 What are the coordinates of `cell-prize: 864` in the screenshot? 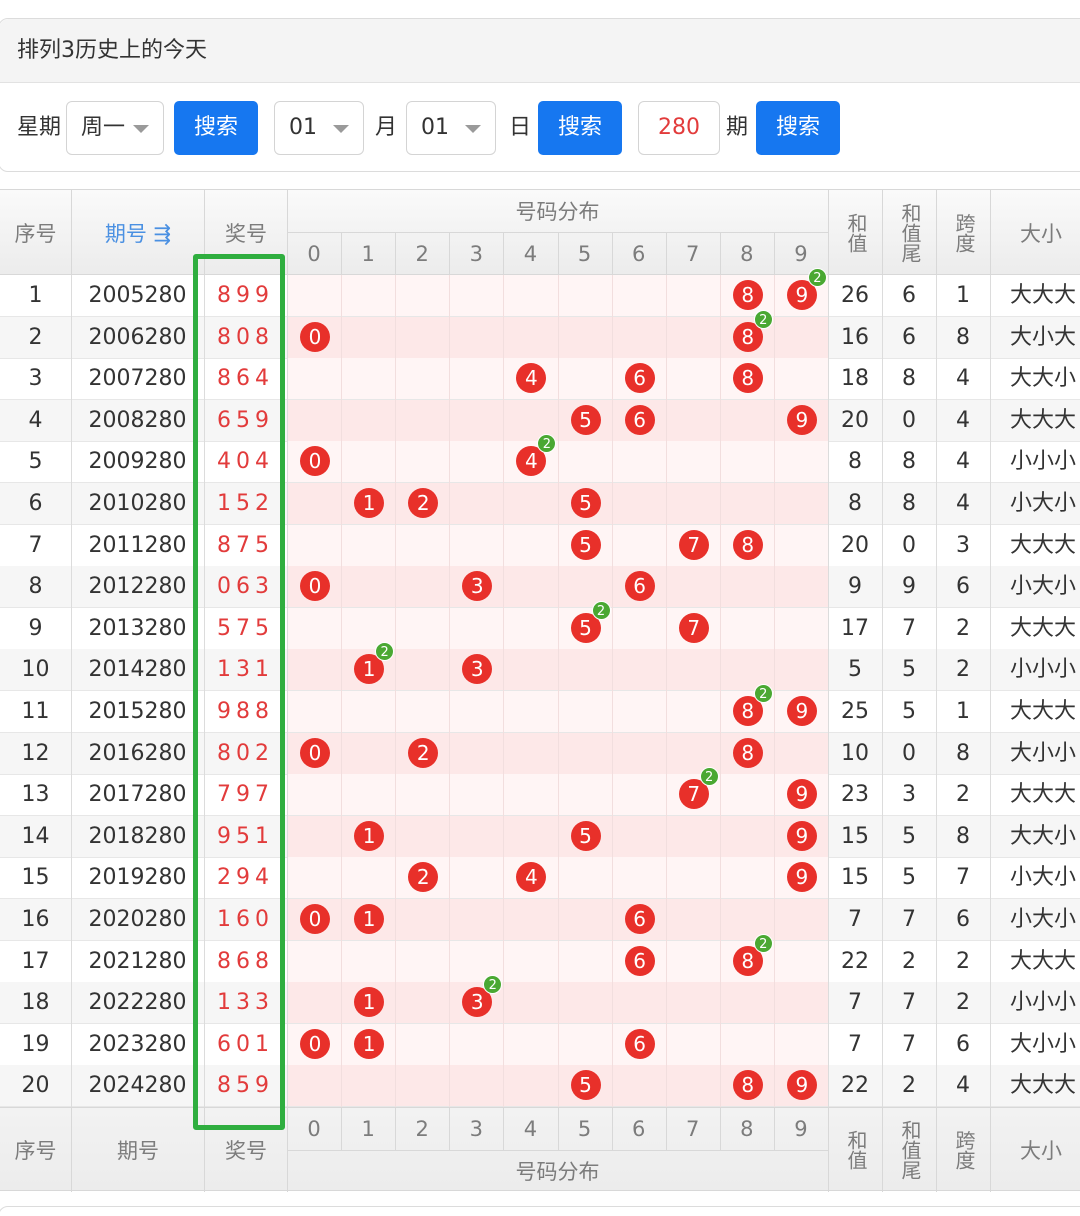 It's located at (245, 379).